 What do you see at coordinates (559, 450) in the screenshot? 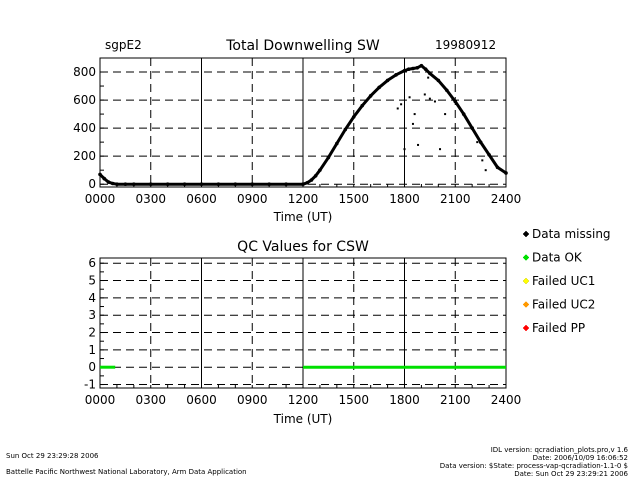
I see `footer-idl-version: IDL version: qcradiation_plots.pro,v 1.6` at bounding box center [559, 450].